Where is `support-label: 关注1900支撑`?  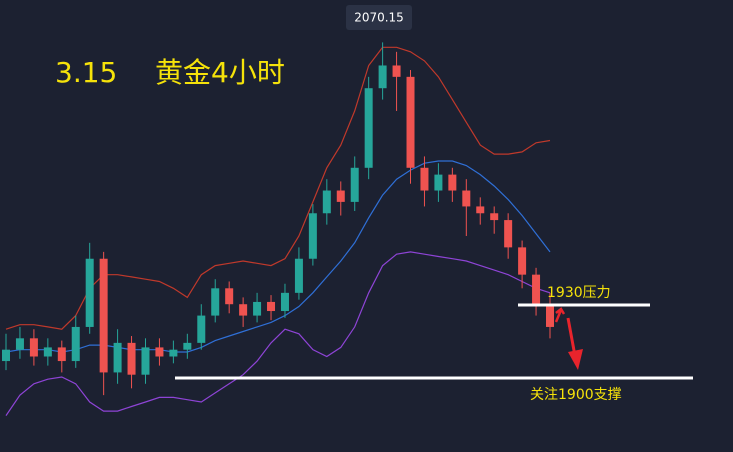
support-label: 关注1900支撑 is located at coordinates (576, 395).